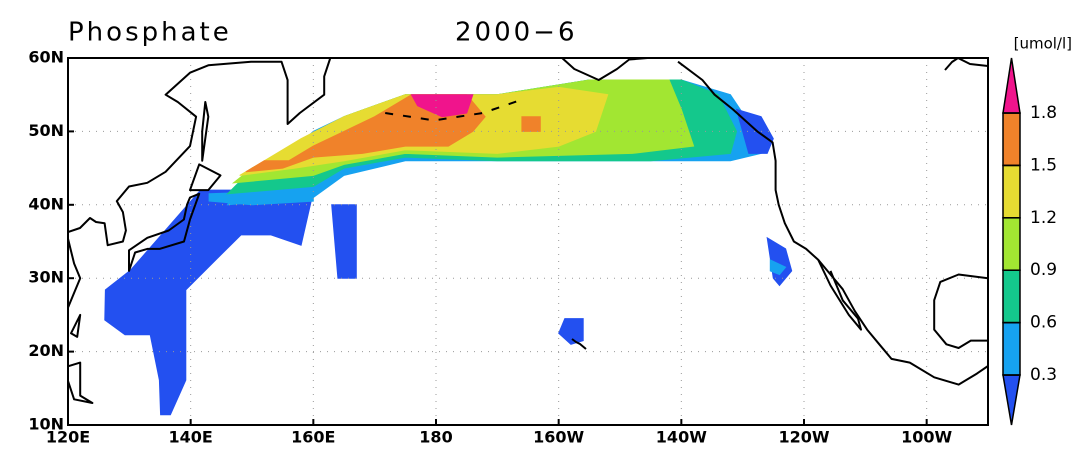  Describe the element at coordinates (1043, 375) in the screenshot. I see `colorbar-label: 0.3` at that location.